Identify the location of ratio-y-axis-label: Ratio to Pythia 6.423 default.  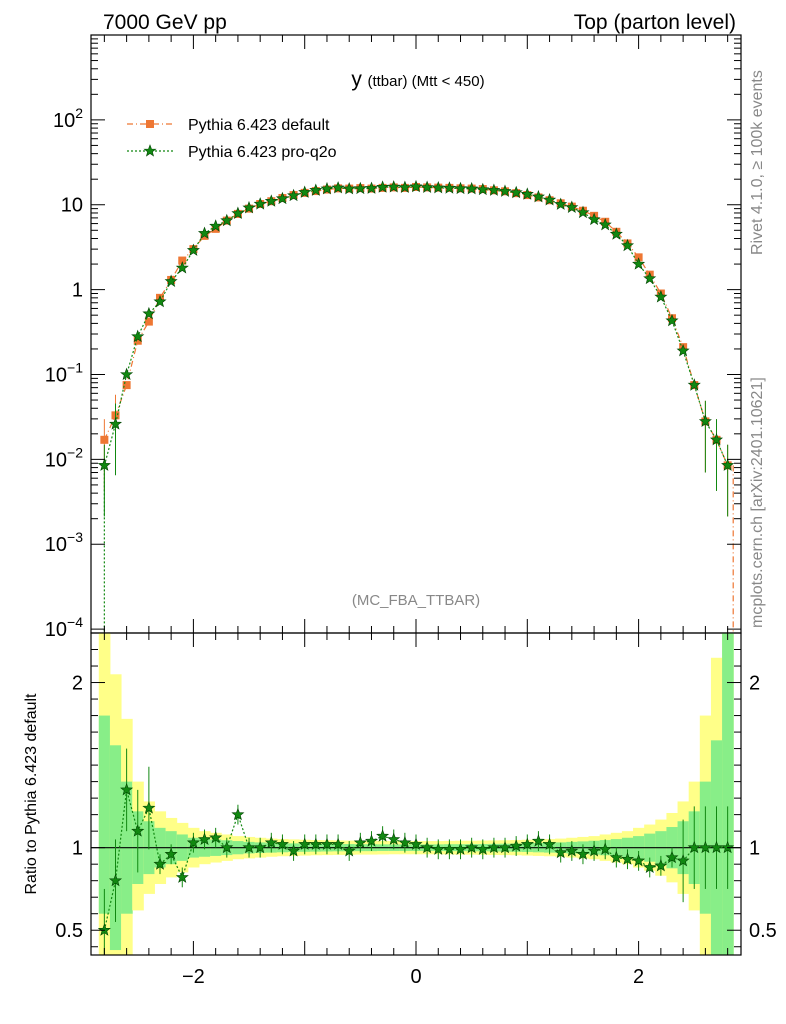
(31, 794).